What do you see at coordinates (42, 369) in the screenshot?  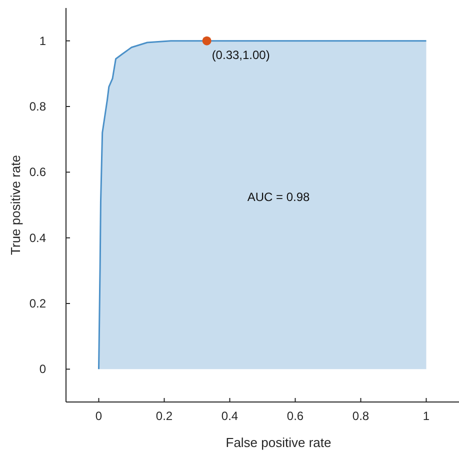 I see `y-tick-label: 0` at bounding box center [42, 369].